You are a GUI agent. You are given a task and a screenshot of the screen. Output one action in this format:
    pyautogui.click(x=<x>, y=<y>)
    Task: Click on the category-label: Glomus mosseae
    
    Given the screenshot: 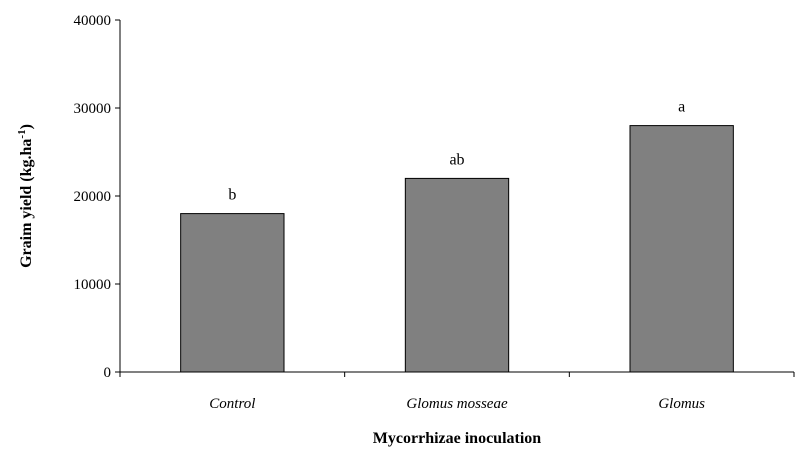 What is the action you would take?
    pyautogui.click(x=457, y=404)
    